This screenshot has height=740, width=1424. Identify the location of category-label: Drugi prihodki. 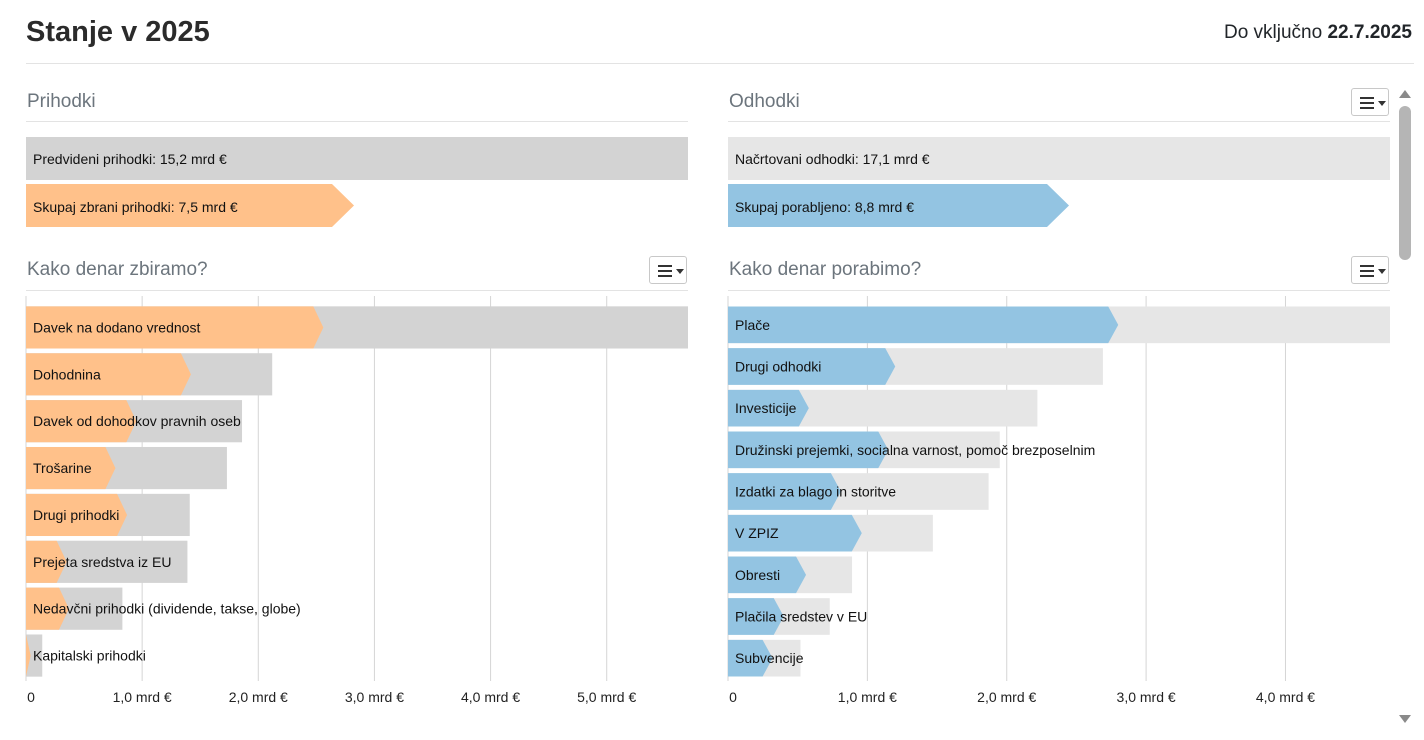
(76, 515).